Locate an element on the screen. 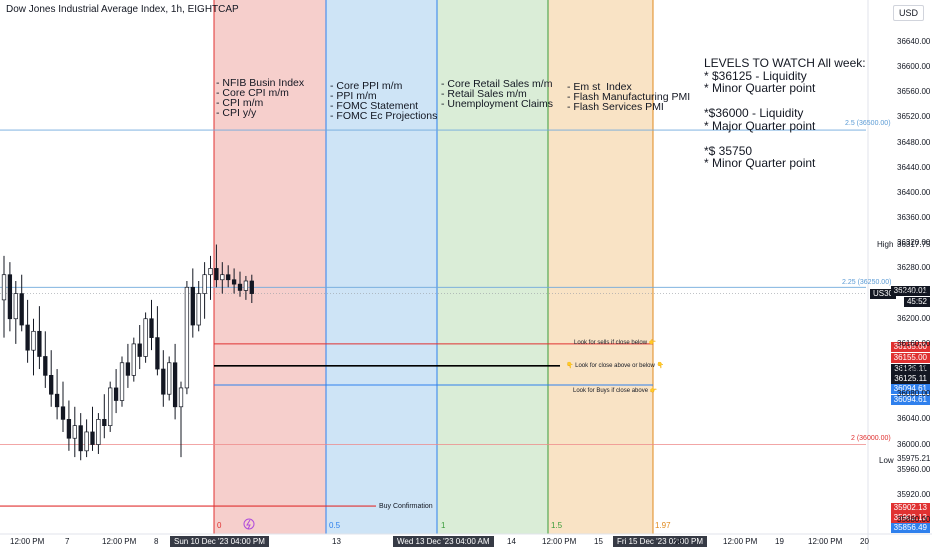 This screenshot has height=550, width=932. price-tag-buy-confirmation-2: 35902.13 is located at coordinates (910, 518).